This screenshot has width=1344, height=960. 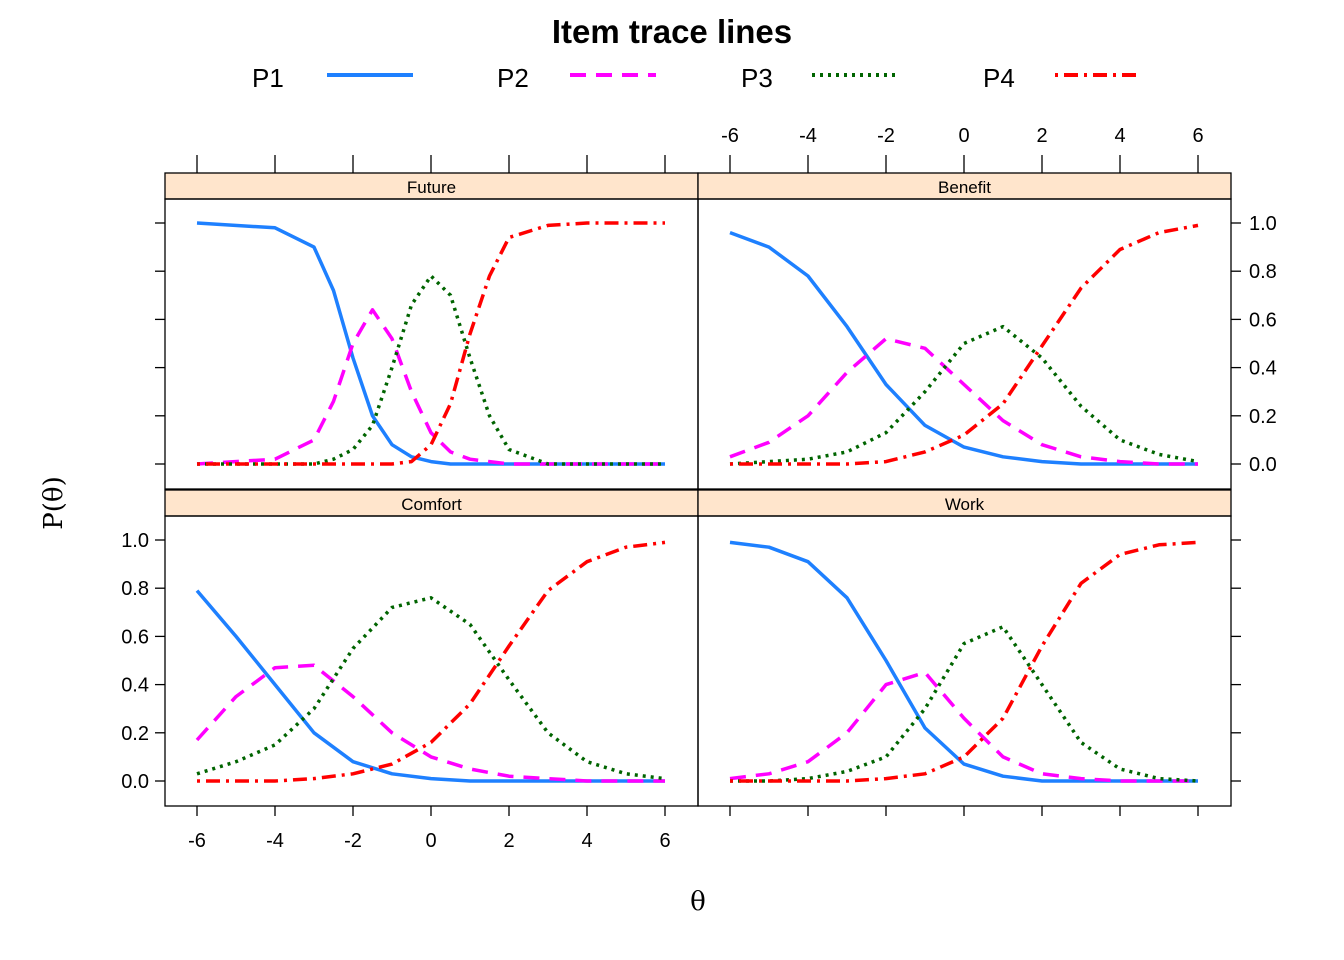 I want to click on panel-comfort: Comfort, so click(x=431, y=648).